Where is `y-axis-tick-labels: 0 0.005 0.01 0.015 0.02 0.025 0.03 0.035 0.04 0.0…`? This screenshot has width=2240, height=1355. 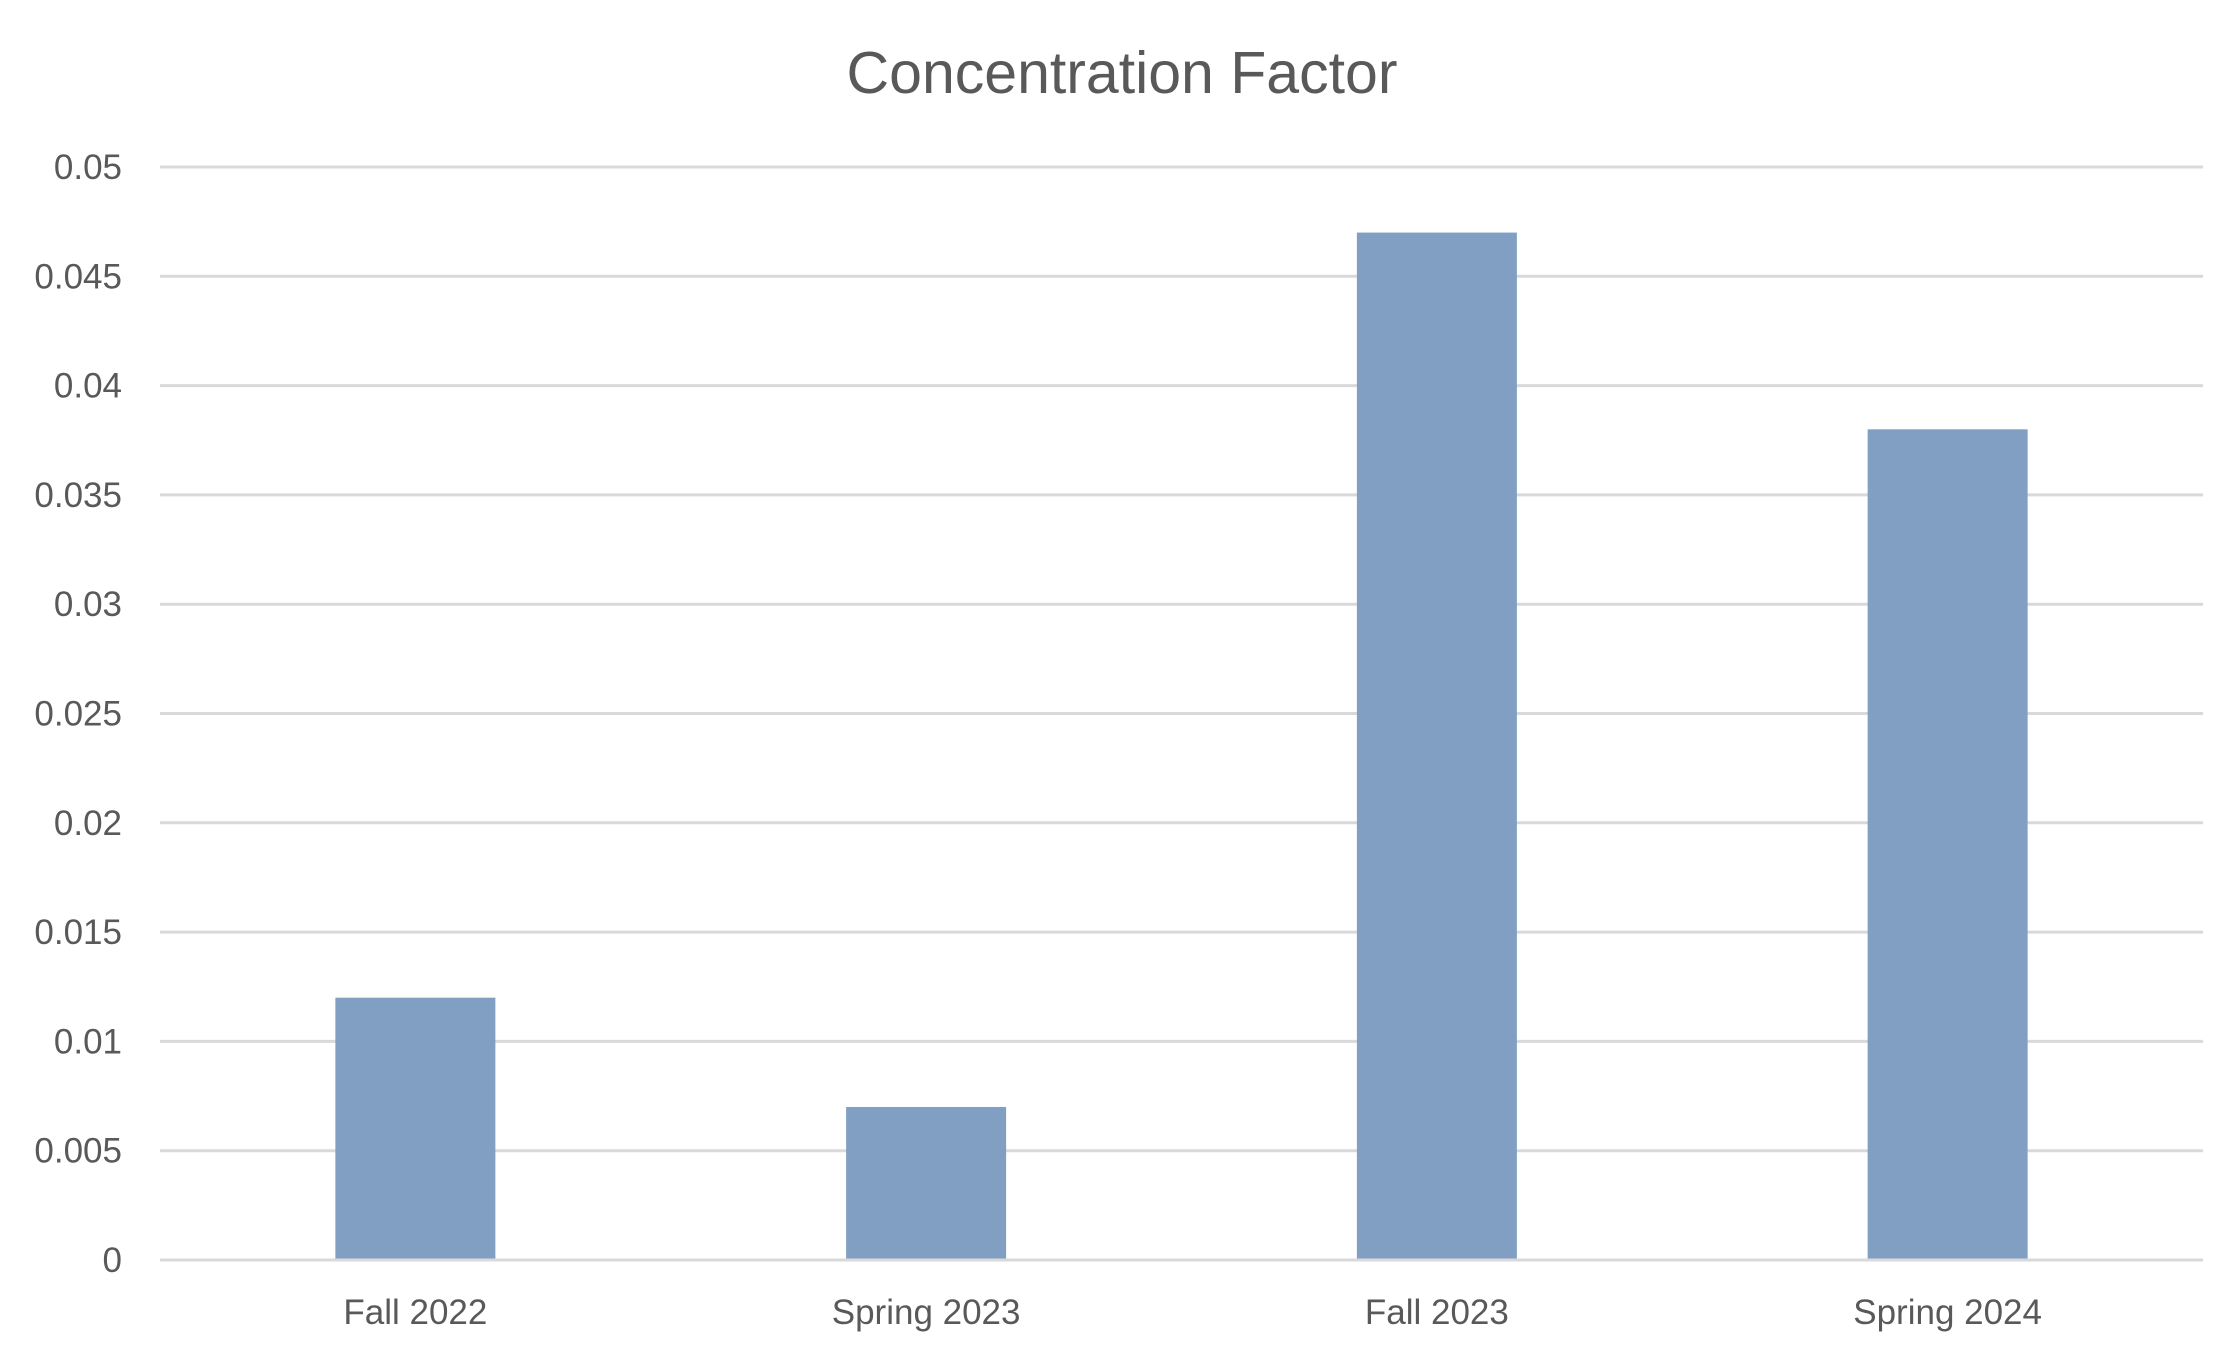
y-axis-tick-labels: 0 0.005 0.01 0.015 0.02 0.025 0.03 0.035 0.04 0.0… is located at coordinates (78, 714).